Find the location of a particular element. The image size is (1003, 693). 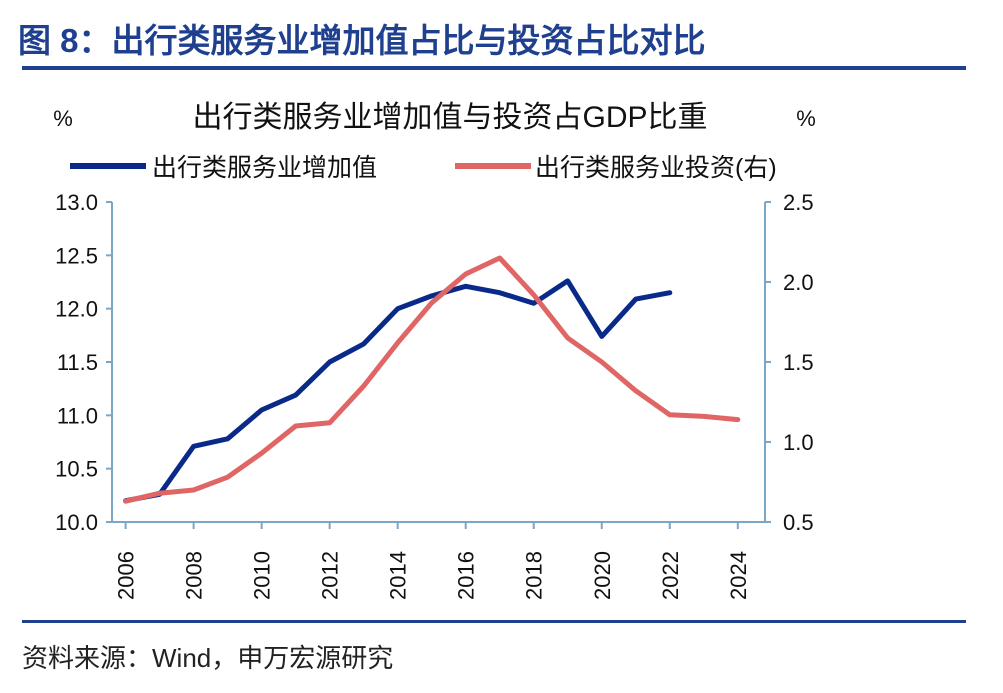

chart-title: 出行类服务业增加值与投资占GDP比重 is located at coordinates (449, 117).